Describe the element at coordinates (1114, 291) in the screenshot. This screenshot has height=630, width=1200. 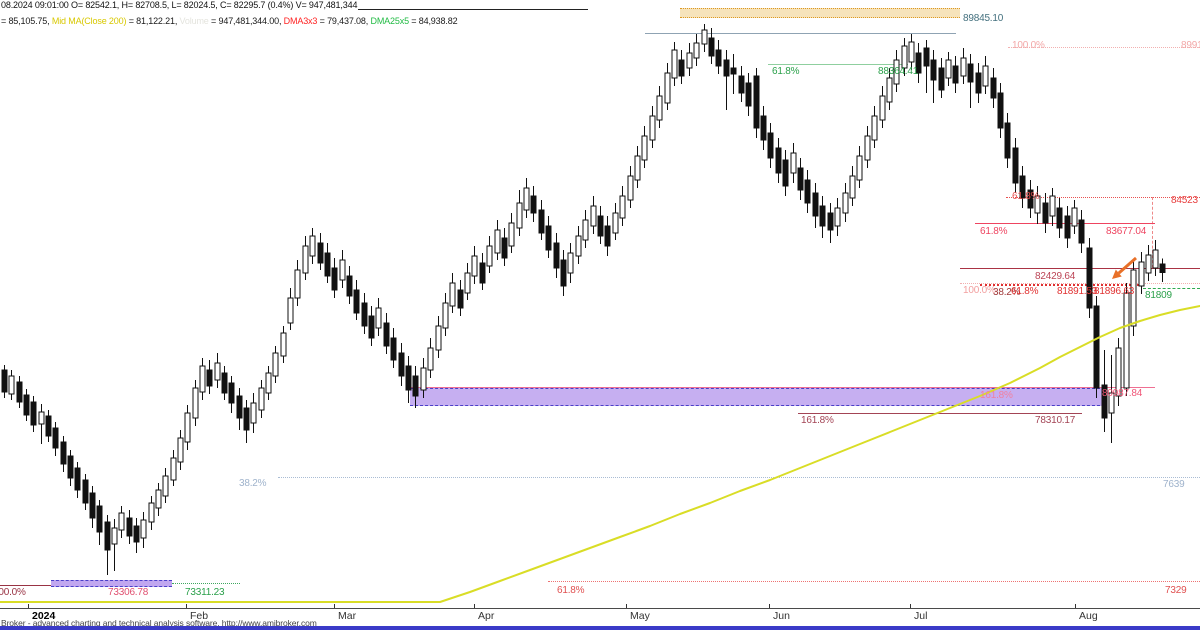
I see `fib-cluster-81891-label: 81896.63` at that location.